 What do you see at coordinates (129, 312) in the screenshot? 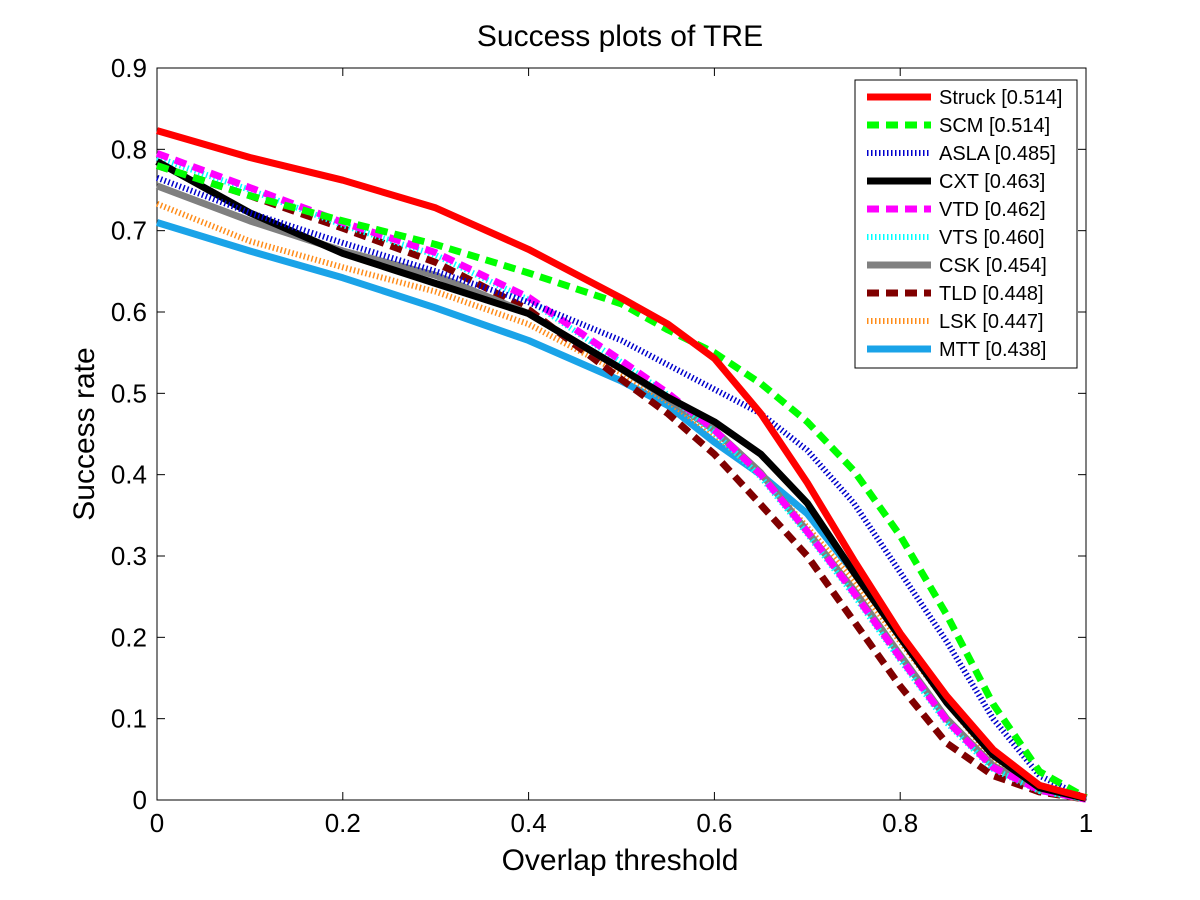
I see `y-tick-label: 0.6` at bounding box center [129, 312].